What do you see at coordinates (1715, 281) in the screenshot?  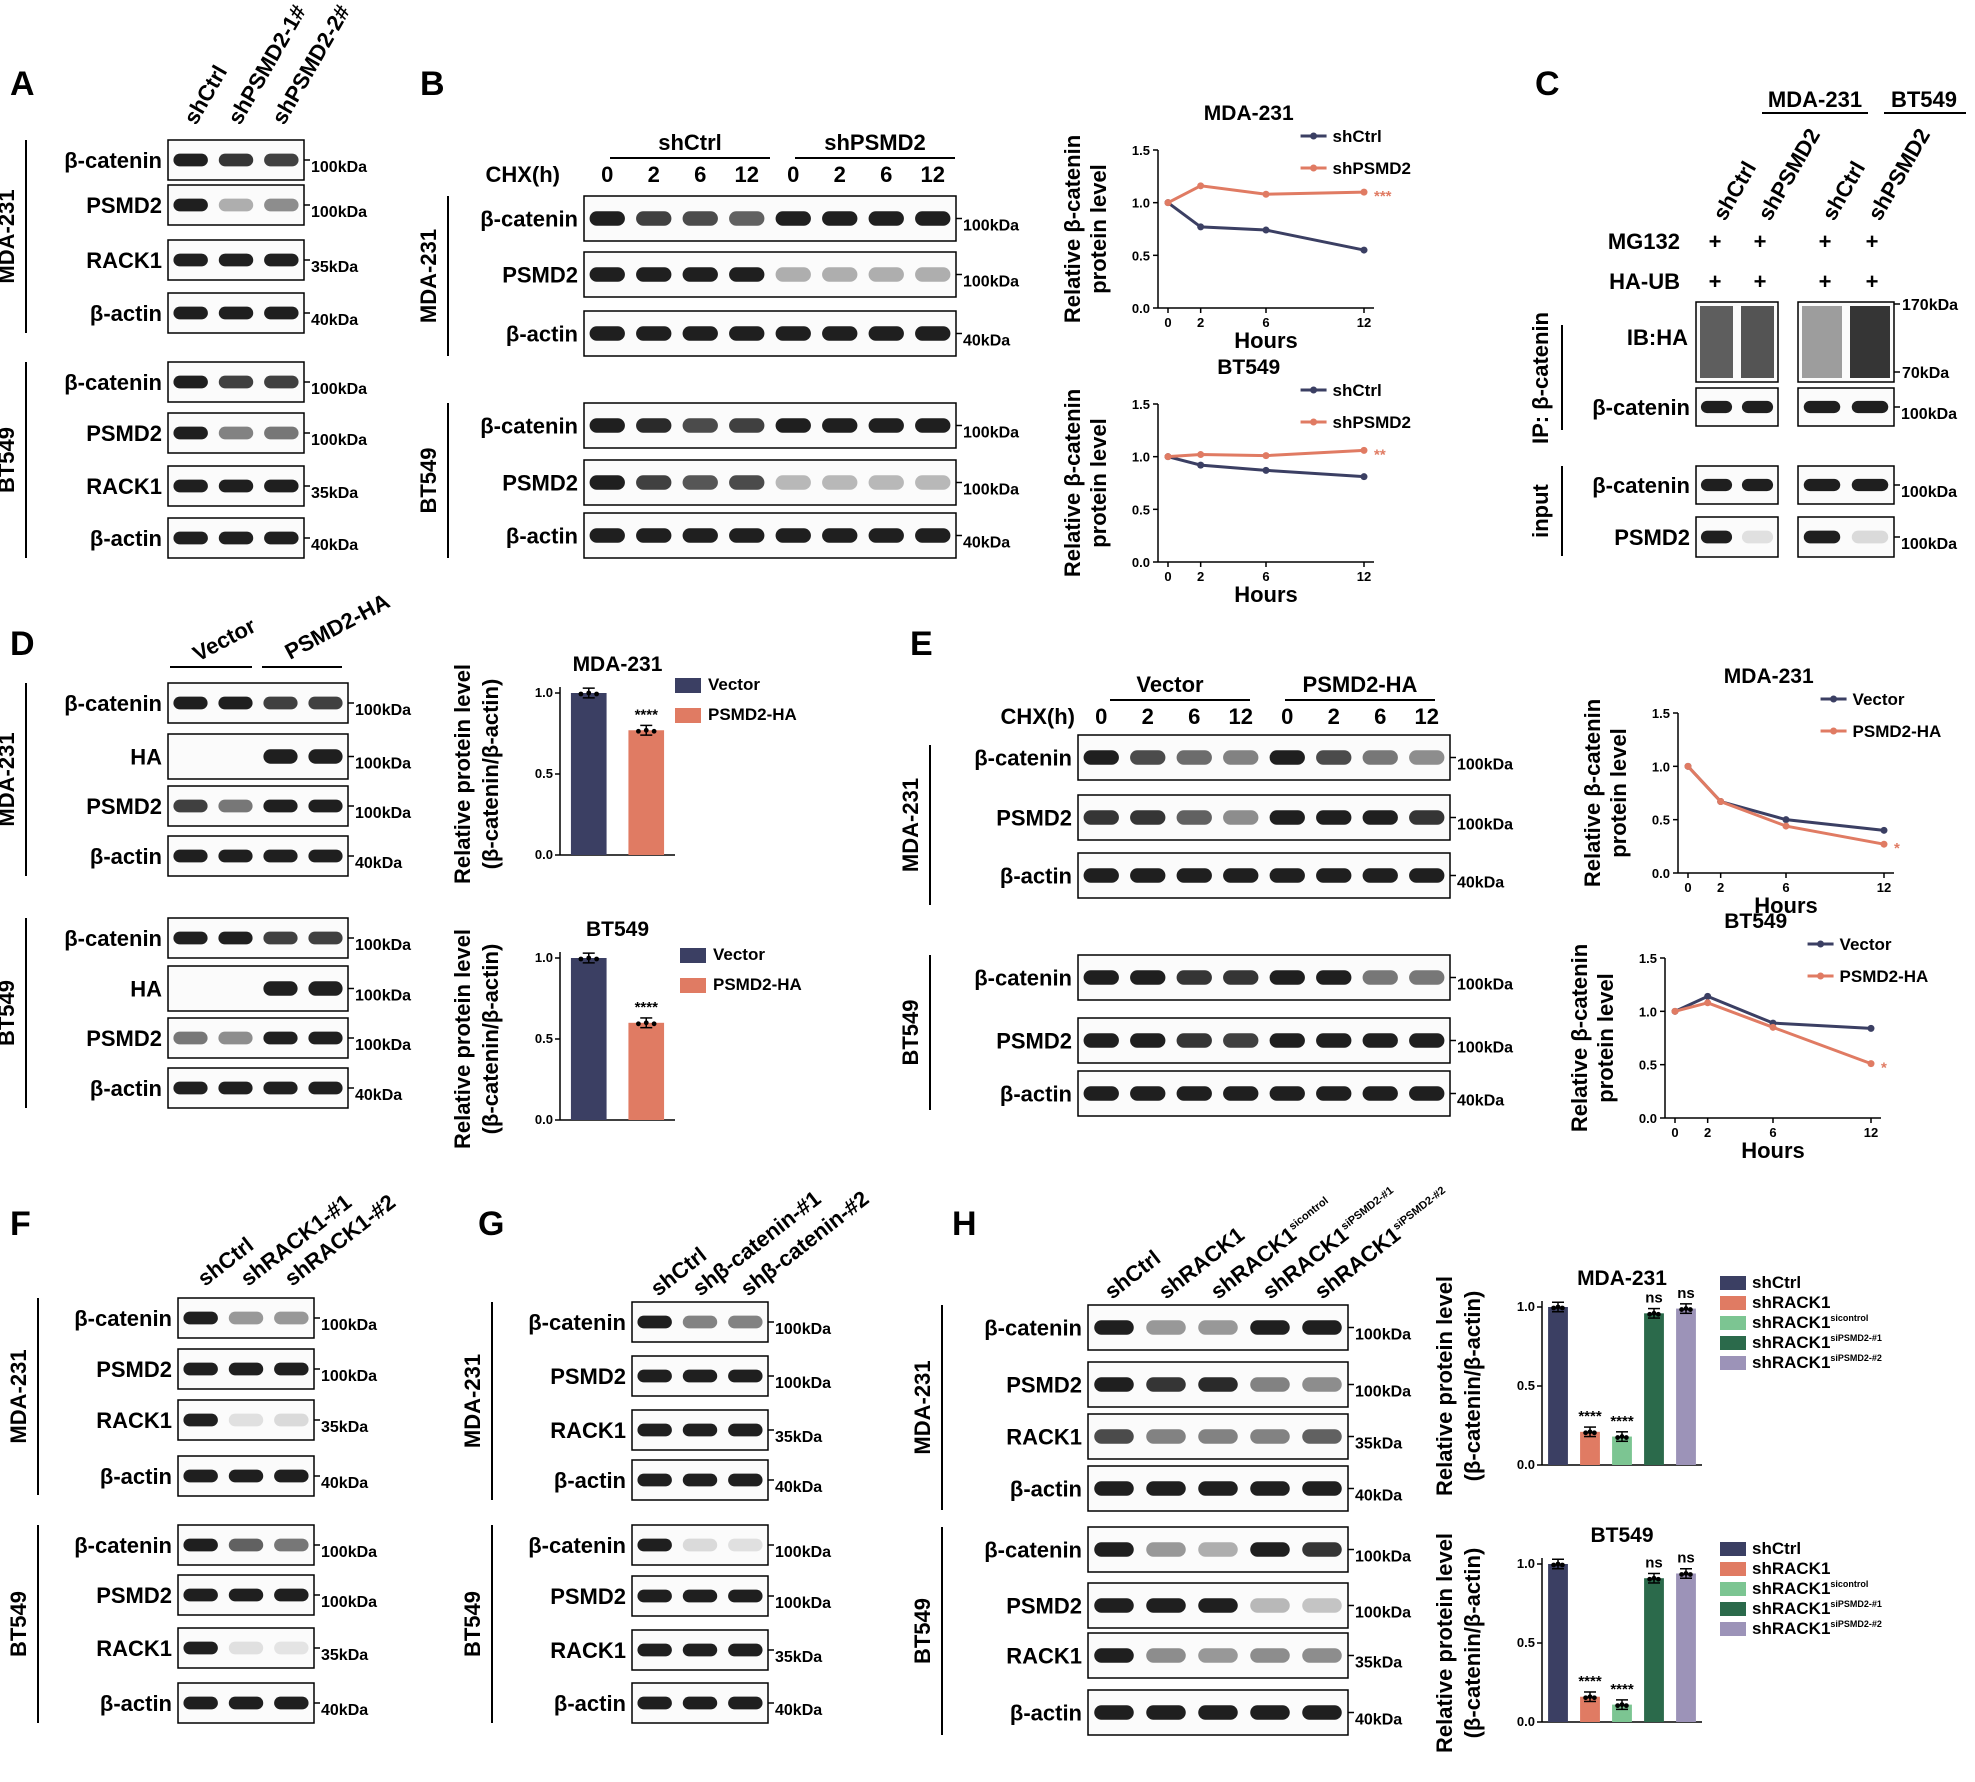 I see `plus-mark: +` at bounding box center [1715, 281].